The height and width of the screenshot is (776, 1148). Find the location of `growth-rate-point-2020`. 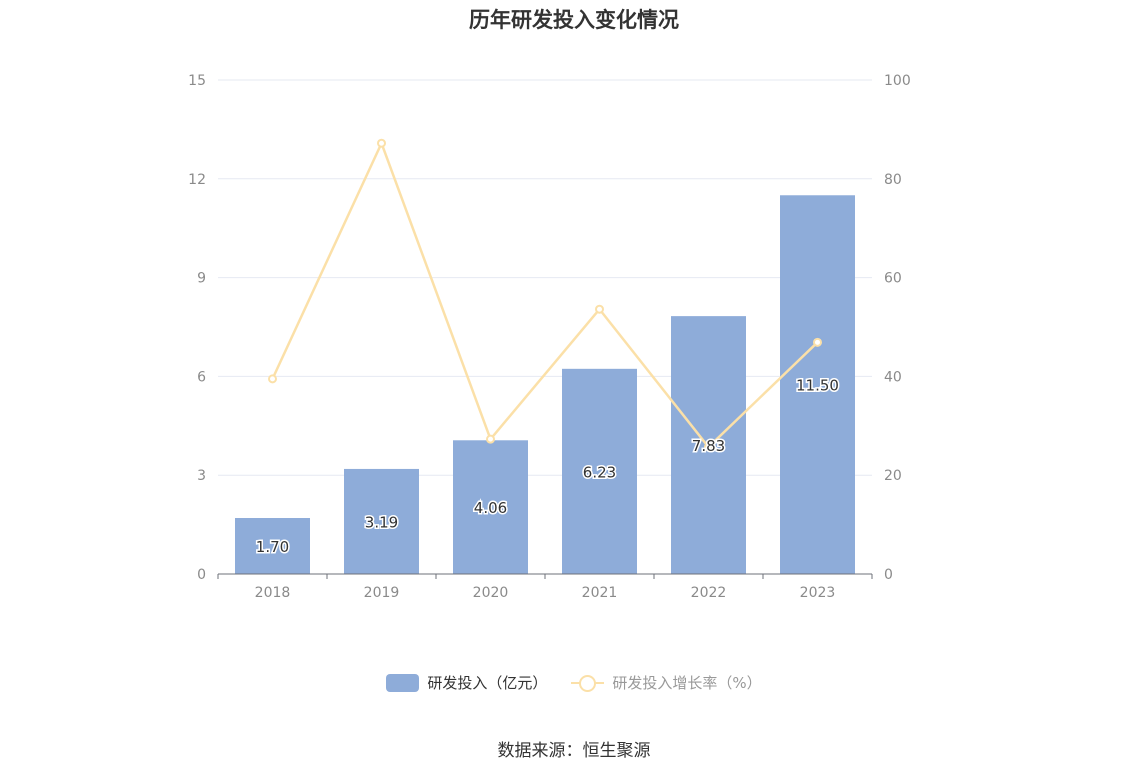

growth-rate-point-2020 is located at coordinates (490, 439).